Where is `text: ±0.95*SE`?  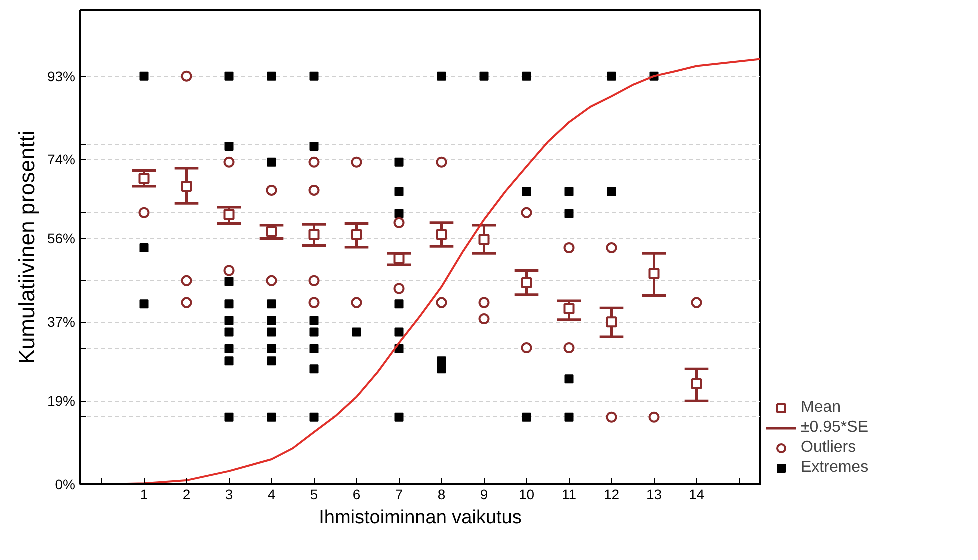
text: ±0.95*SE is located at coordinates (834, 428).